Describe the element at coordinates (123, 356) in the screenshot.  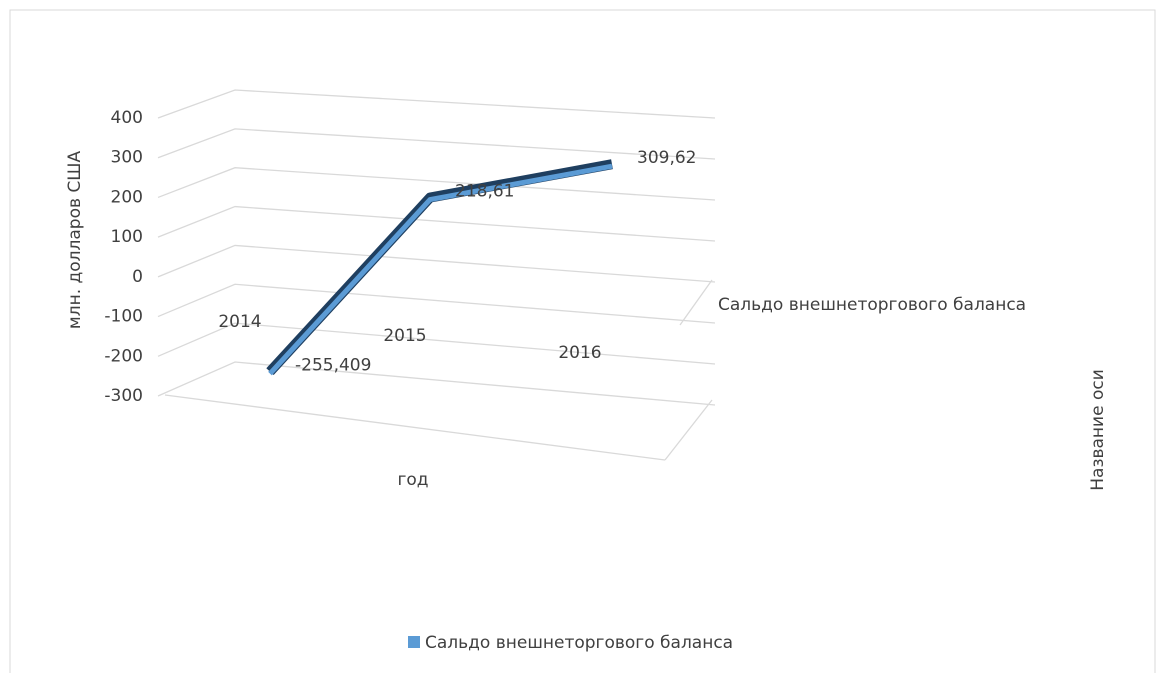
I see `y-tick-label: -200` at that location.